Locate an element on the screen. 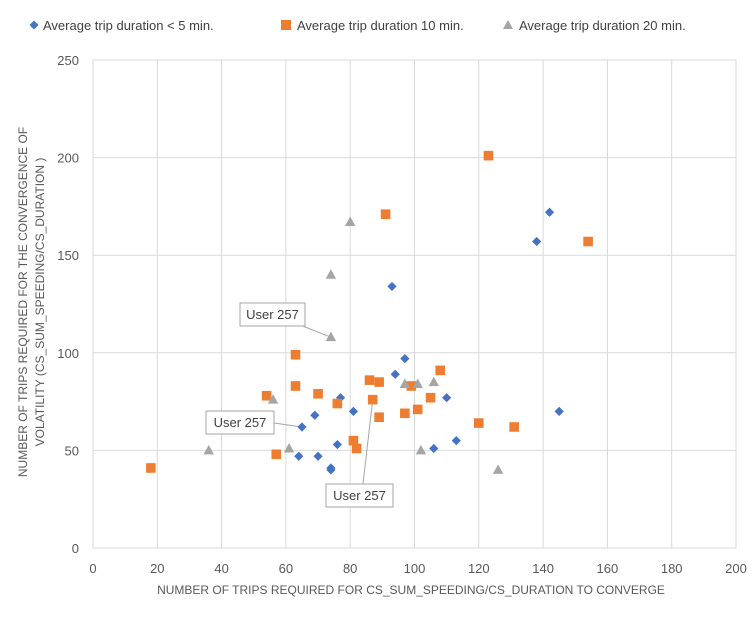 The height and width of the screenshot is (617, 752). x-tick-label: 0 is located at coordinates (92, 568).